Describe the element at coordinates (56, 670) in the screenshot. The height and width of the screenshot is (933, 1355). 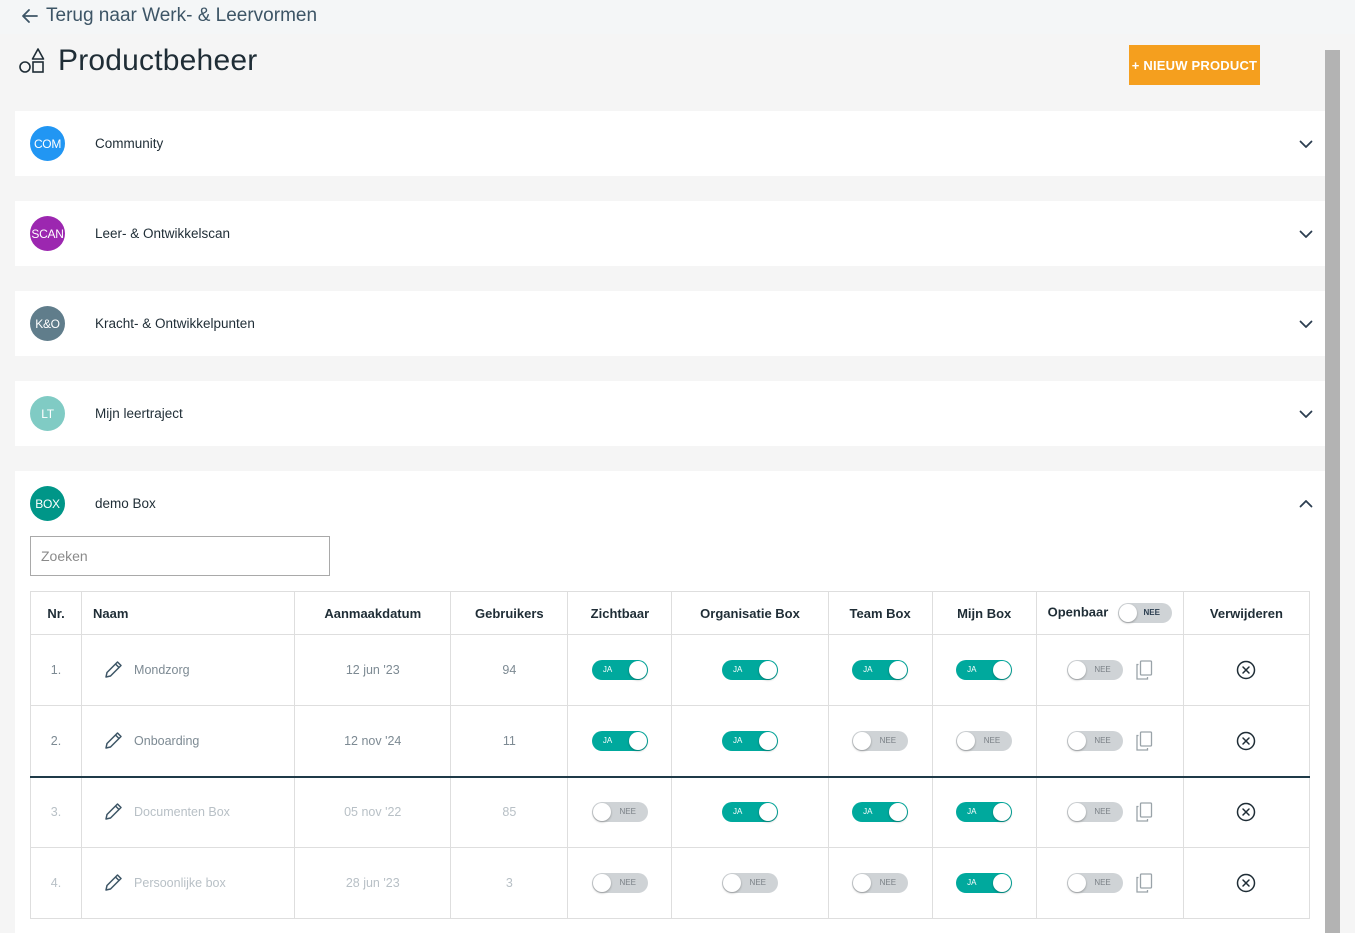
I see `row-number: 1.` at that location.